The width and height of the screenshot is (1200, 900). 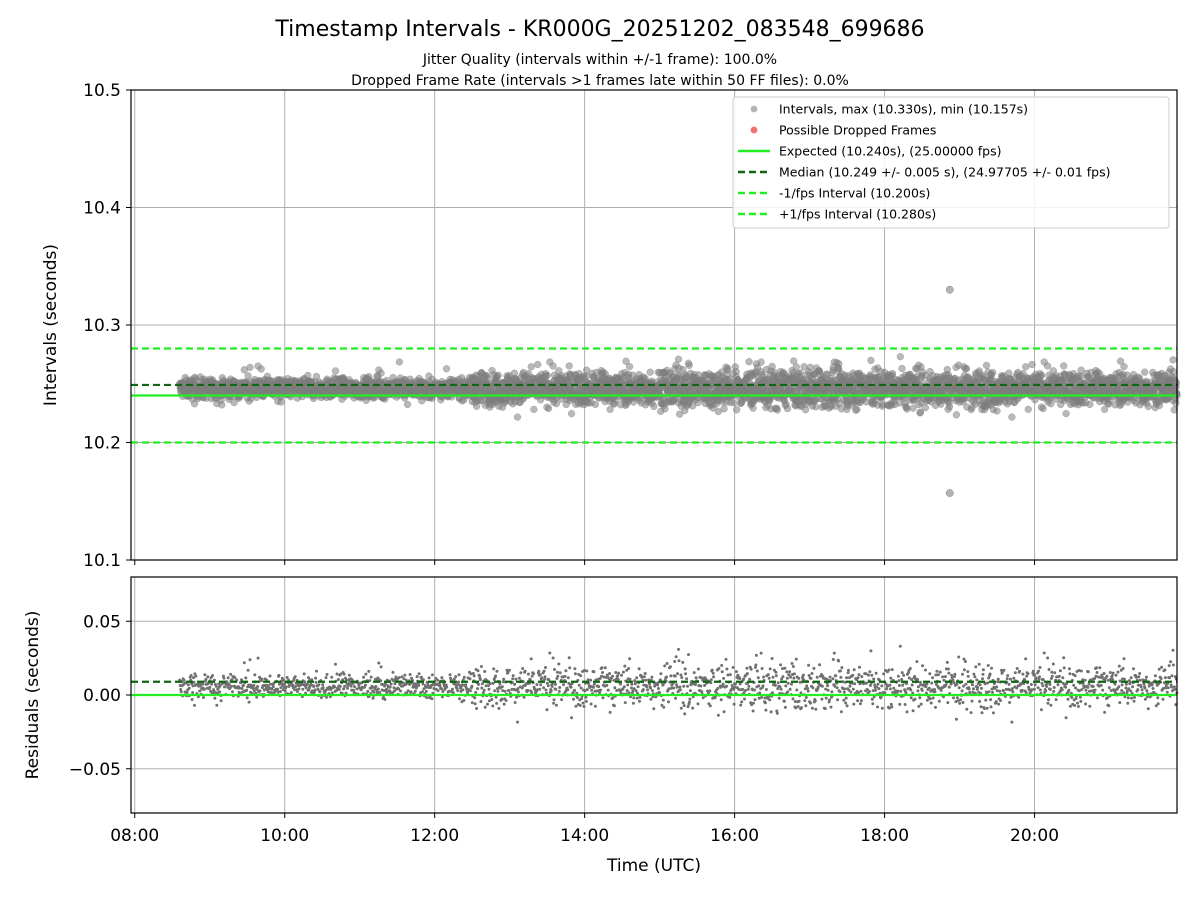 I want to click on legend-marker, so click(x=754, y=109).